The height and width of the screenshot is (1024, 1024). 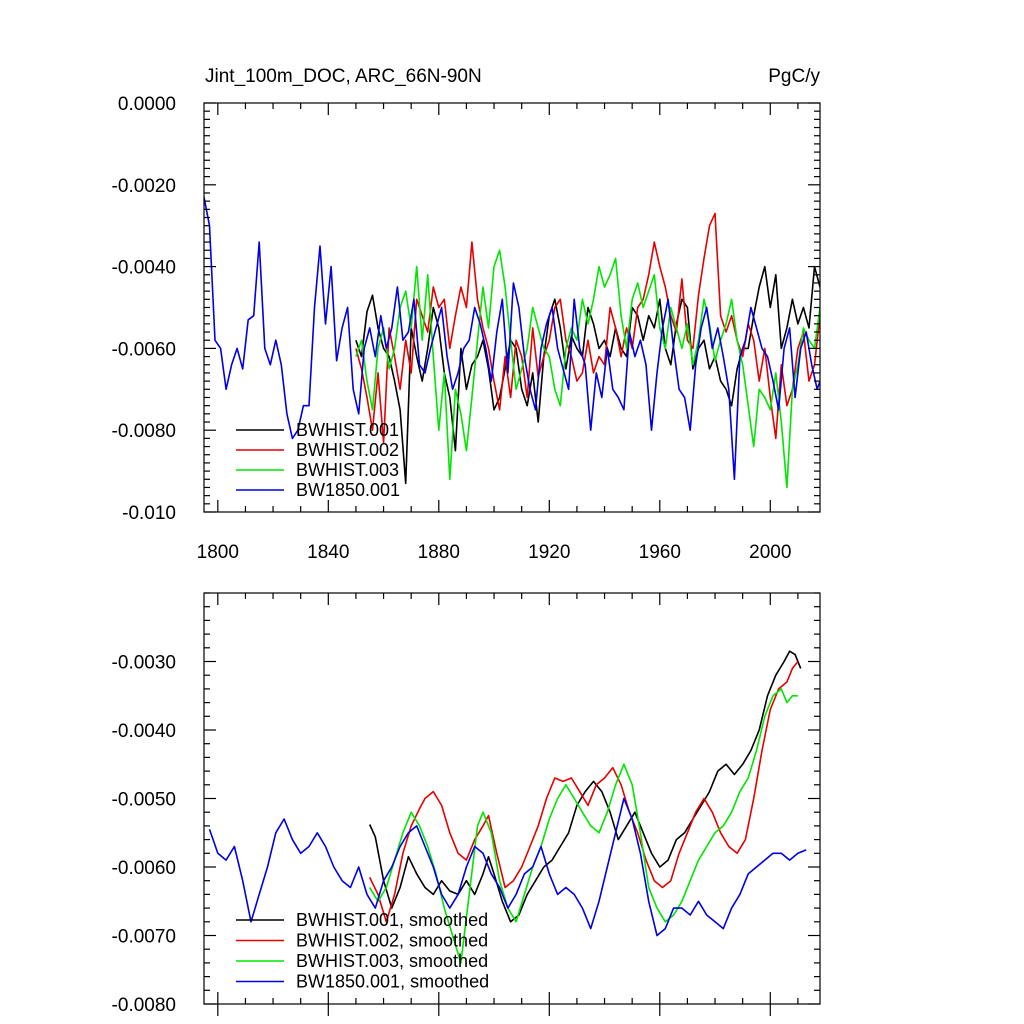 What do you see at coordinates (328, 552) in the screenshot?
I see `panel1-x-tick-label: 1840` at bounding box center [328, 552].